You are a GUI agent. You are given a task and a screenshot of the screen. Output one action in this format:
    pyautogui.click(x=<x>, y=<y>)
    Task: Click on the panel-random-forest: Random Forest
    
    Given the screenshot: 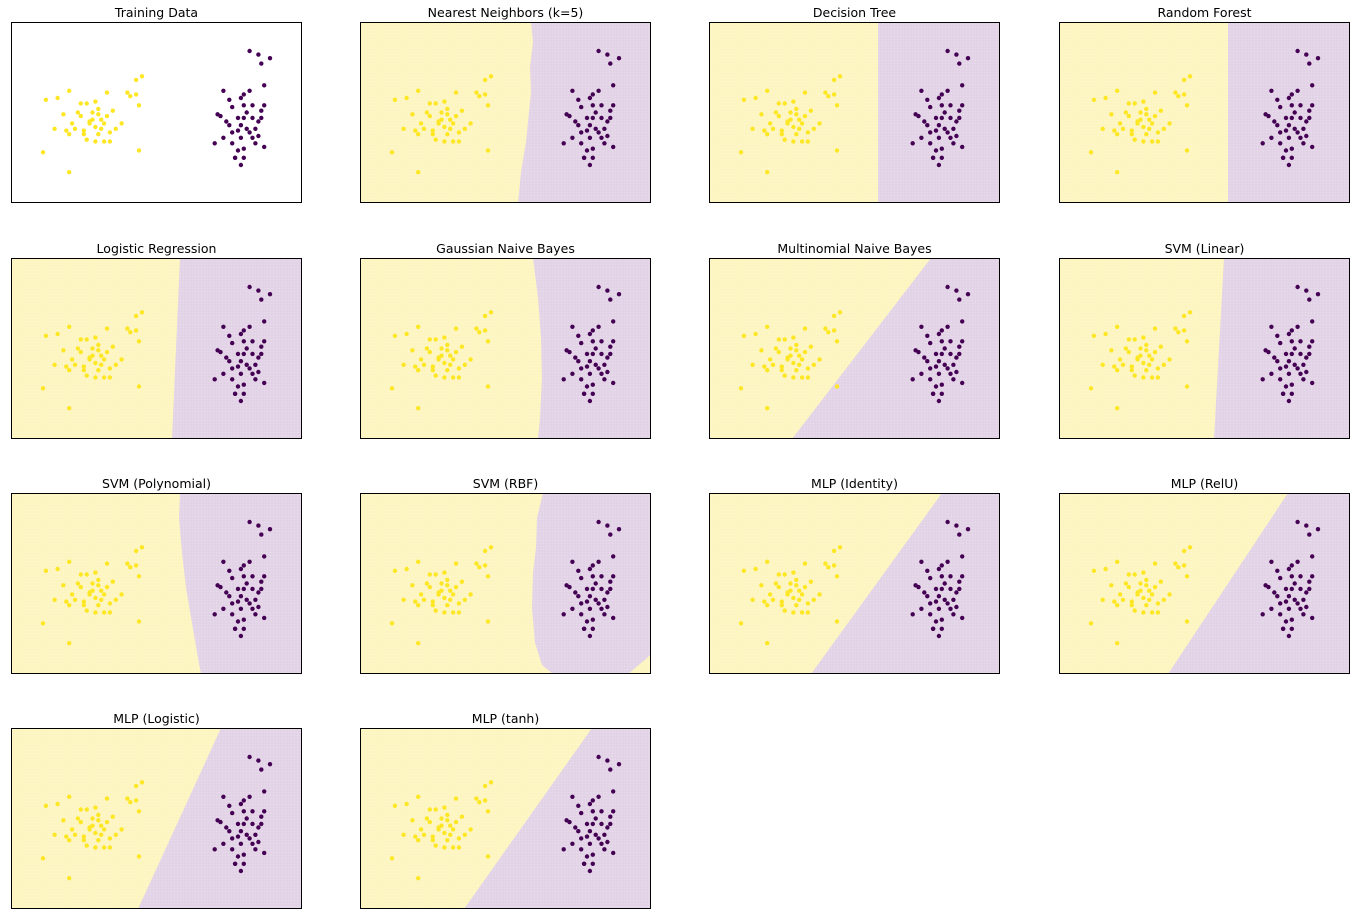 What is the action you would take?
    pyautogui.click(x=1204, y=104)
    